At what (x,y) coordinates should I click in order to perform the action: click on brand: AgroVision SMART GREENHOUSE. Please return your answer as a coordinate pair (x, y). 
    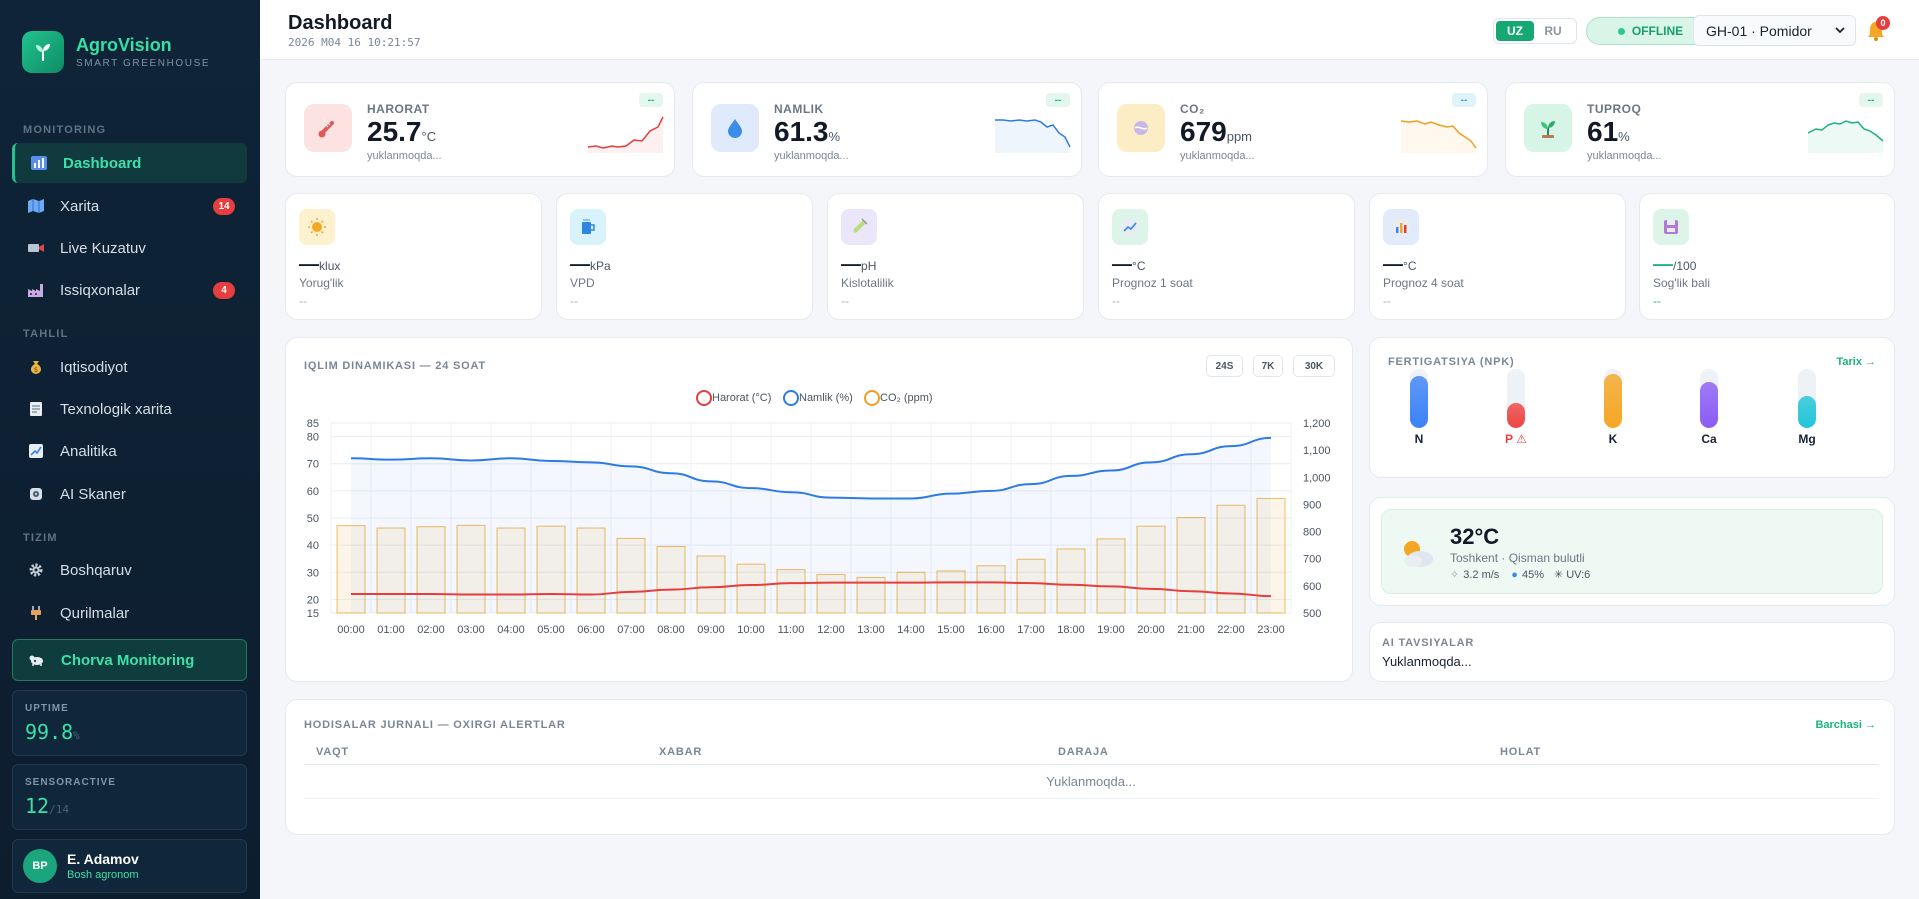
    Looking at the image, I should click on (116, 52).